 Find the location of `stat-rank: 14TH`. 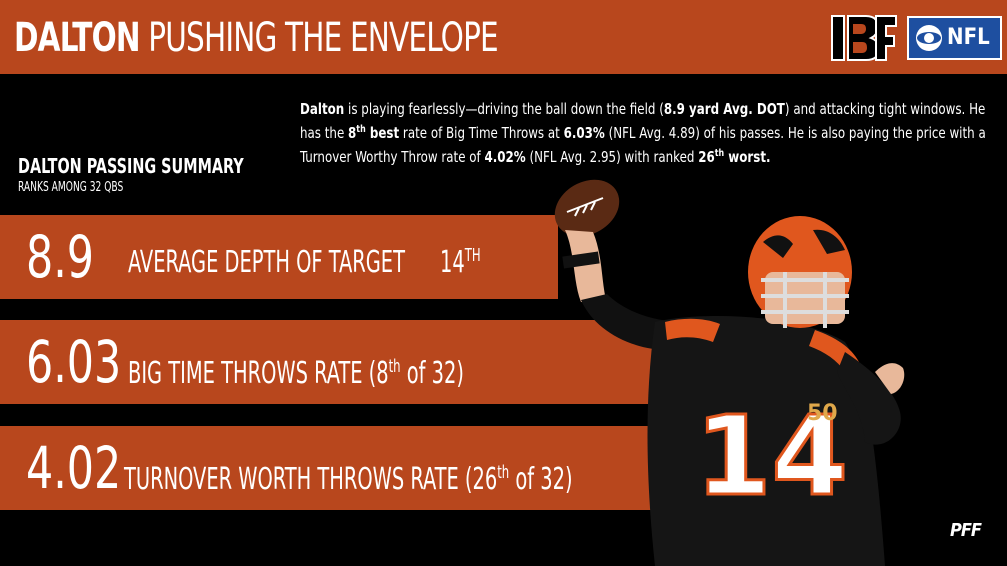

stat-rank: 14TH is located at coordinates (460, 262).